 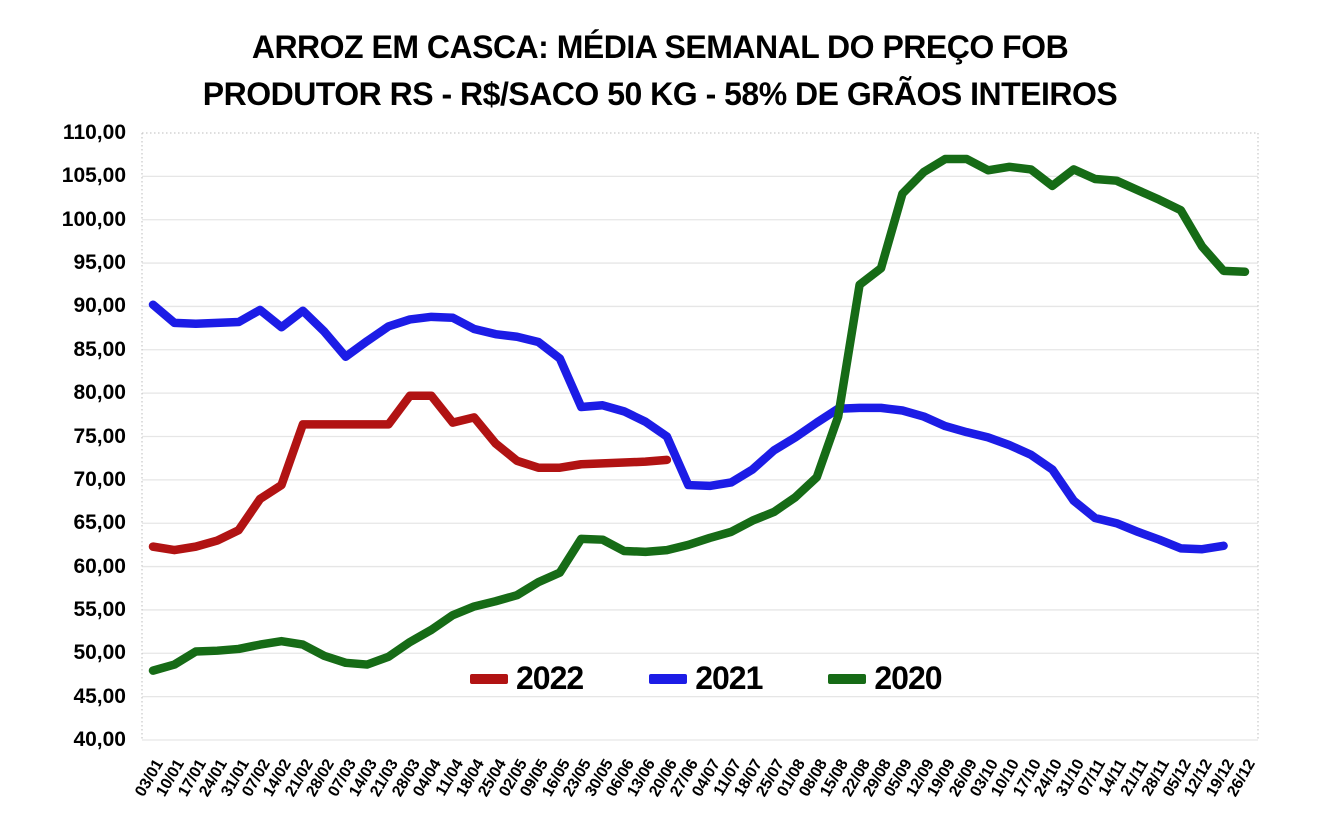 What do you see at coordinates (99, 436) in the screenshot?
I see `y-axis-label-7: 75,00` at bounding box center [99, 436].